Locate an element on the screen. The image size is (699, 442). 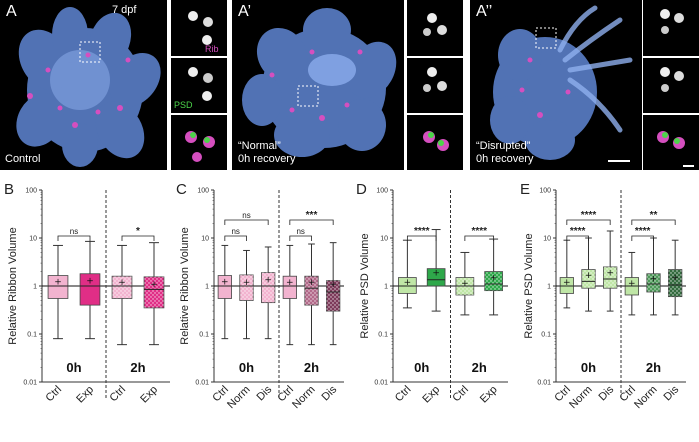
significance-label: ns is located at coordinates (246, 215).